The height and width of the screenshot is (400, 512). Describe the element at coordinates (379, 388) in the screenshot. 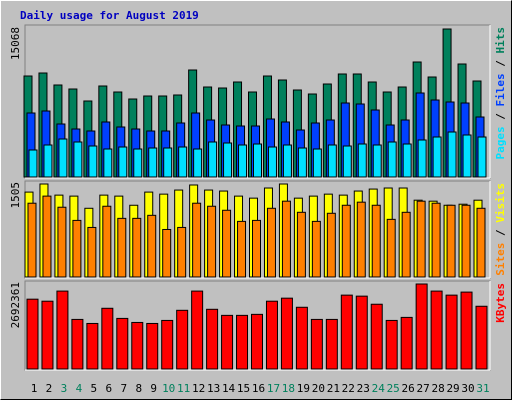

I see `x-tick-label: 24` at that location.